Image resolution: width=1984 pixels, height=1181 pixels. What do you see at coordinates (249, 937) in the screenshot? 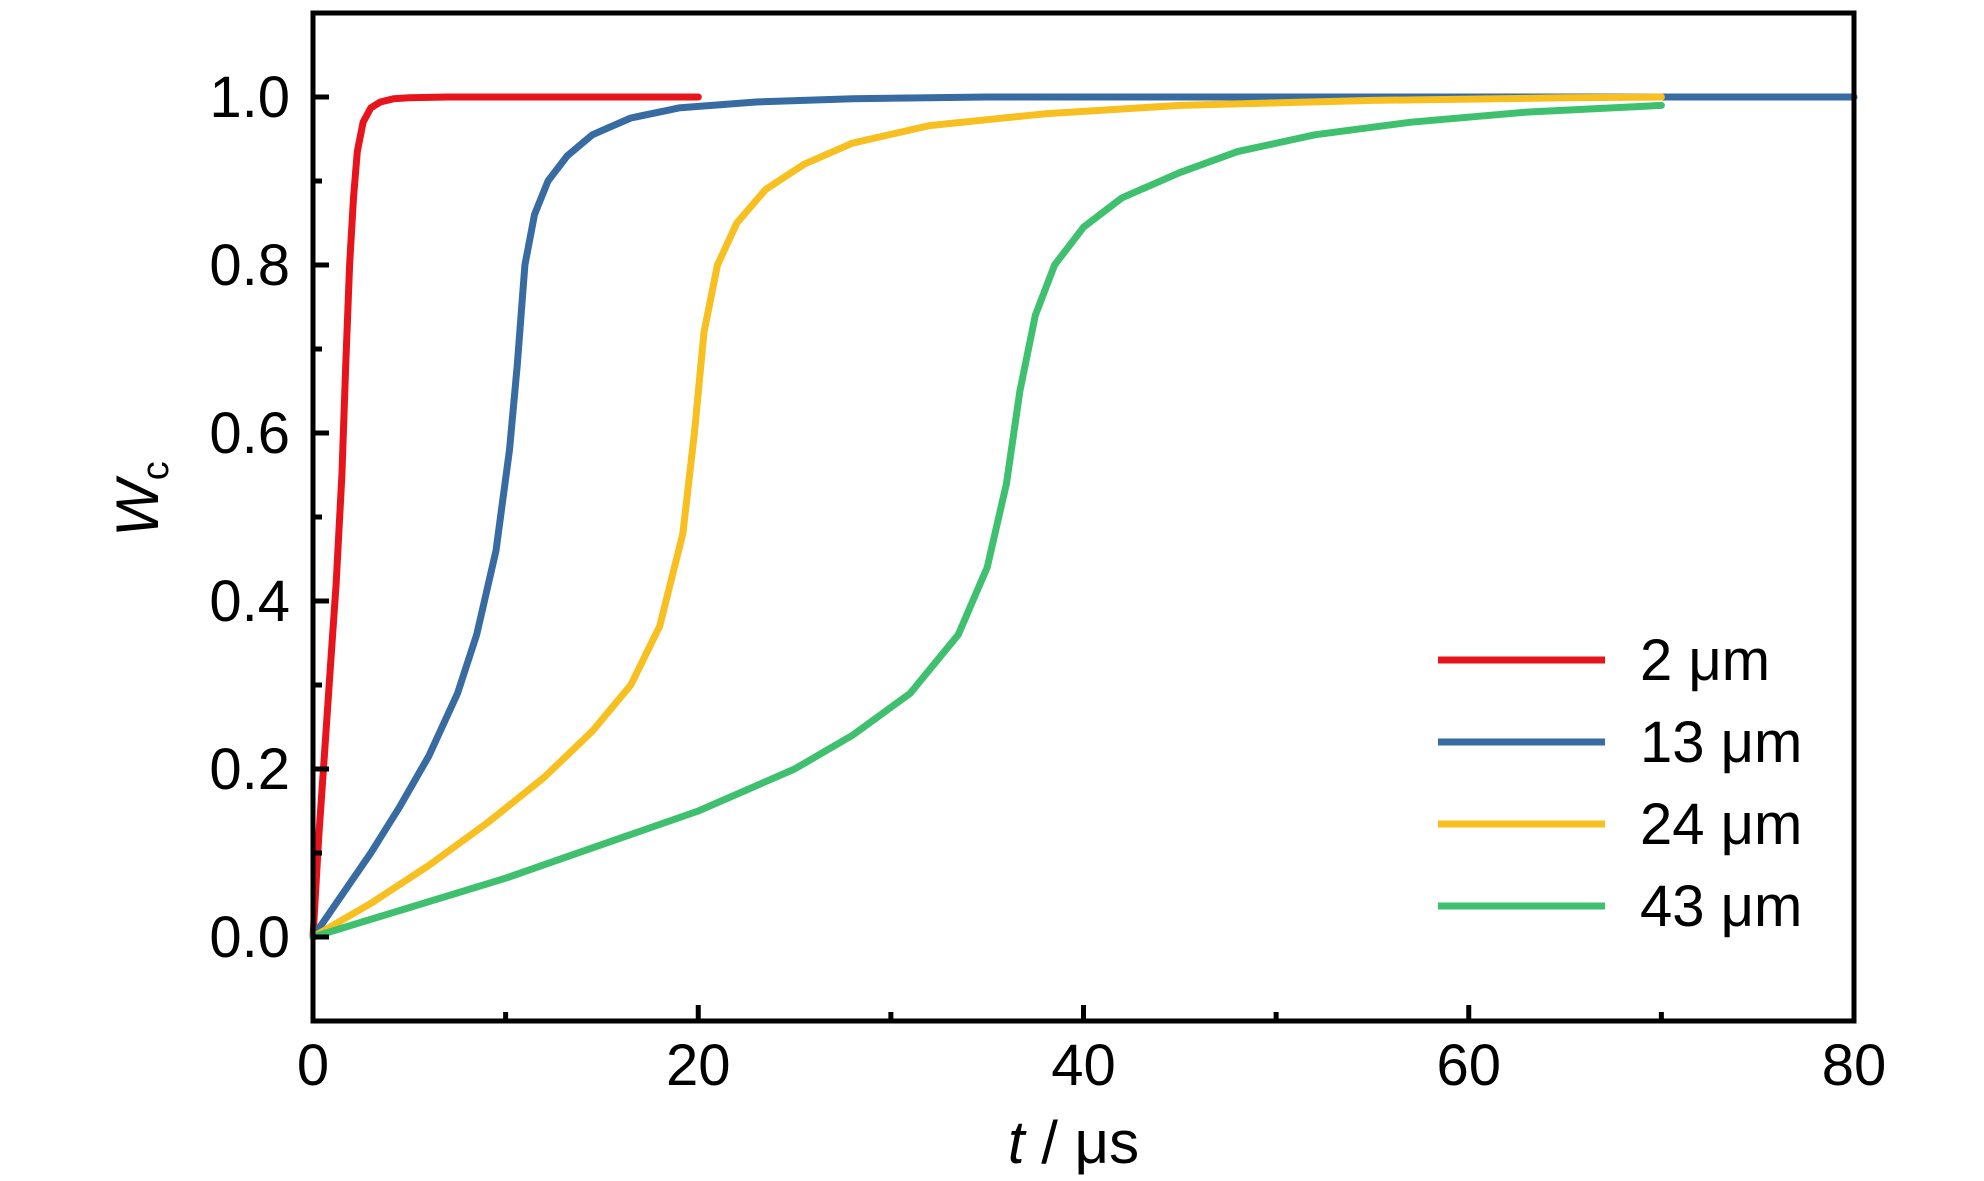
I see `y-tick-label: 0.0` at bounding box center [249, 937].